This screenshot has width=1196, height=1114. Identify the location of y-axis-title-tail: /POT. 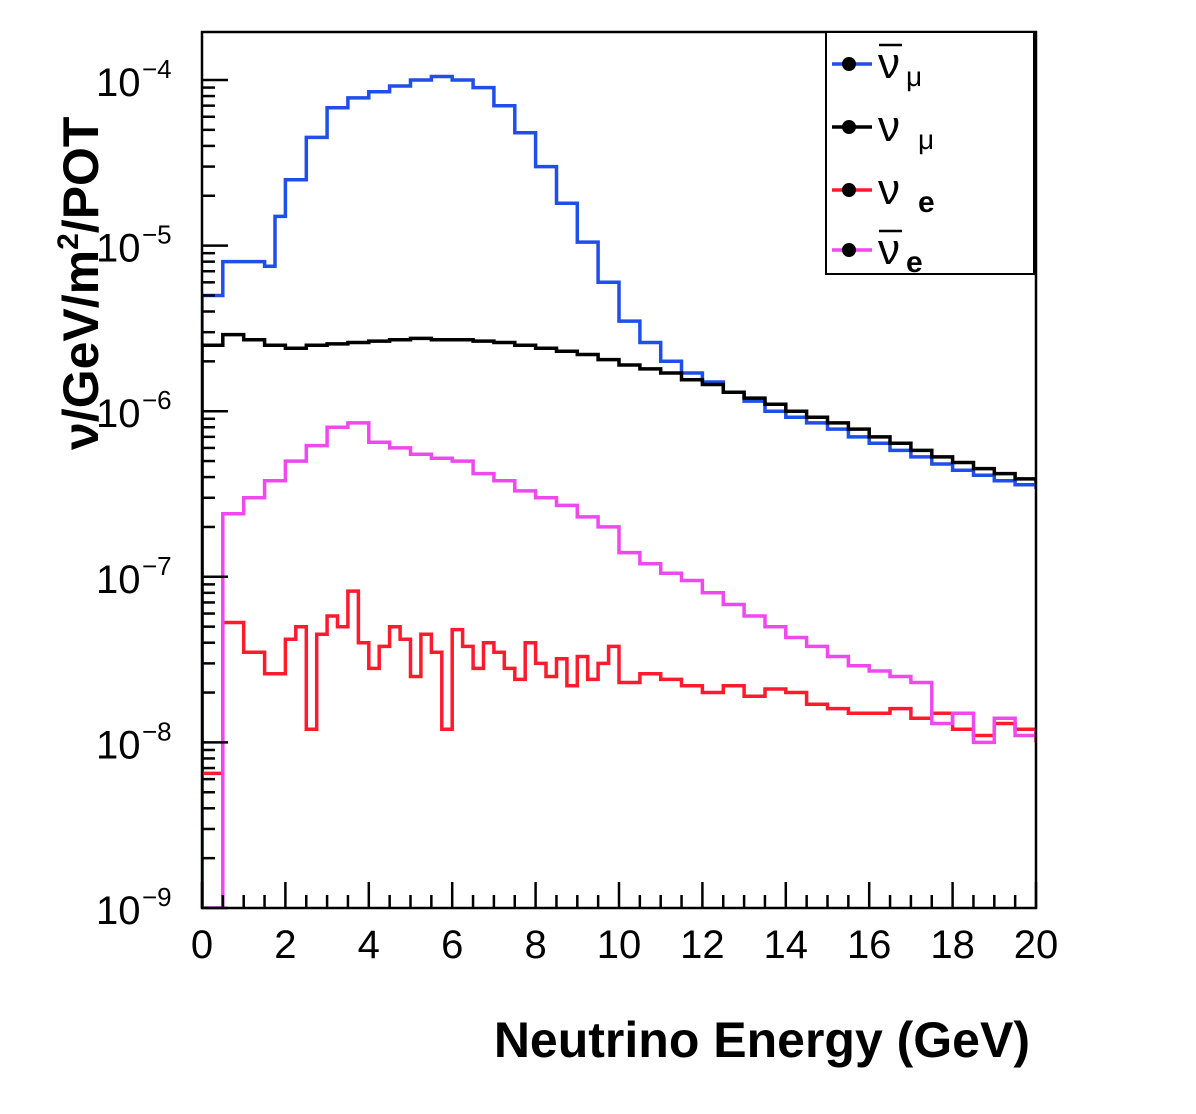
(81, 175).